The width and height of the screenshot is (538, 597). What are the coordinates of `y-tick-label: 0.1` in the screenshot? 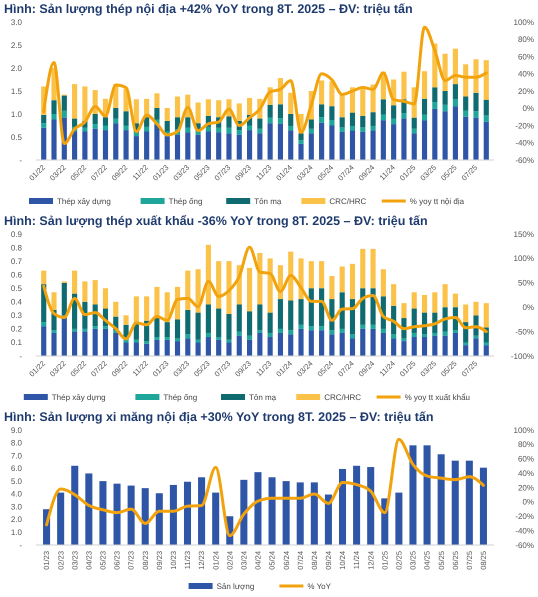 It's located at (16, 343).